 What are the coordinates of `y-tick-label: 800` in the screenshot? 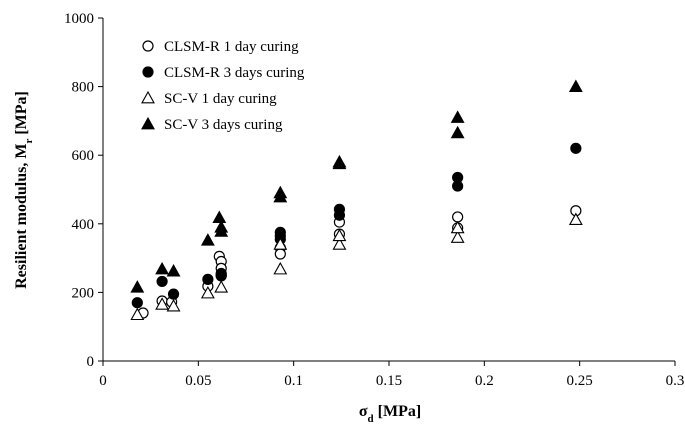 It's located at (83, 88).